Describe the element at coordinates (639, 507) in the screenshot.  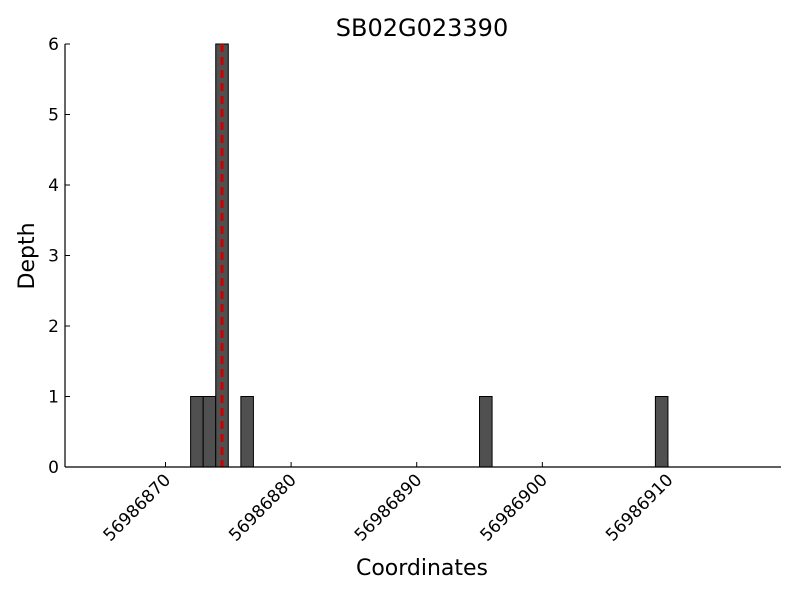
I see `x-tick-label: 56986910` at that location.